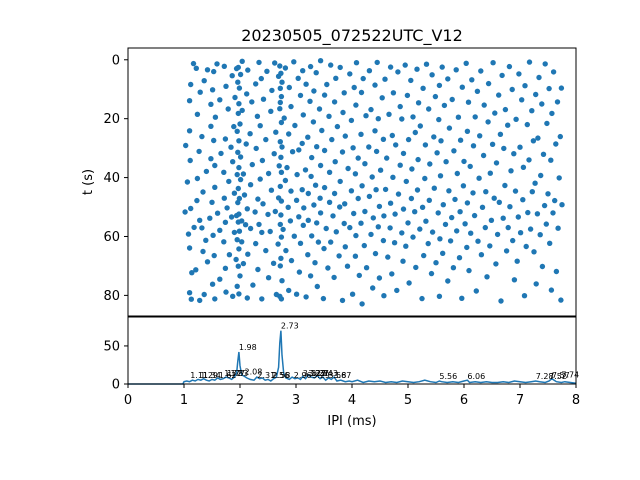  What do you see at coordinates (338, 375) in the screenshot?
I see `peak-annotation: 3.58` at bounding box center [338, 375].